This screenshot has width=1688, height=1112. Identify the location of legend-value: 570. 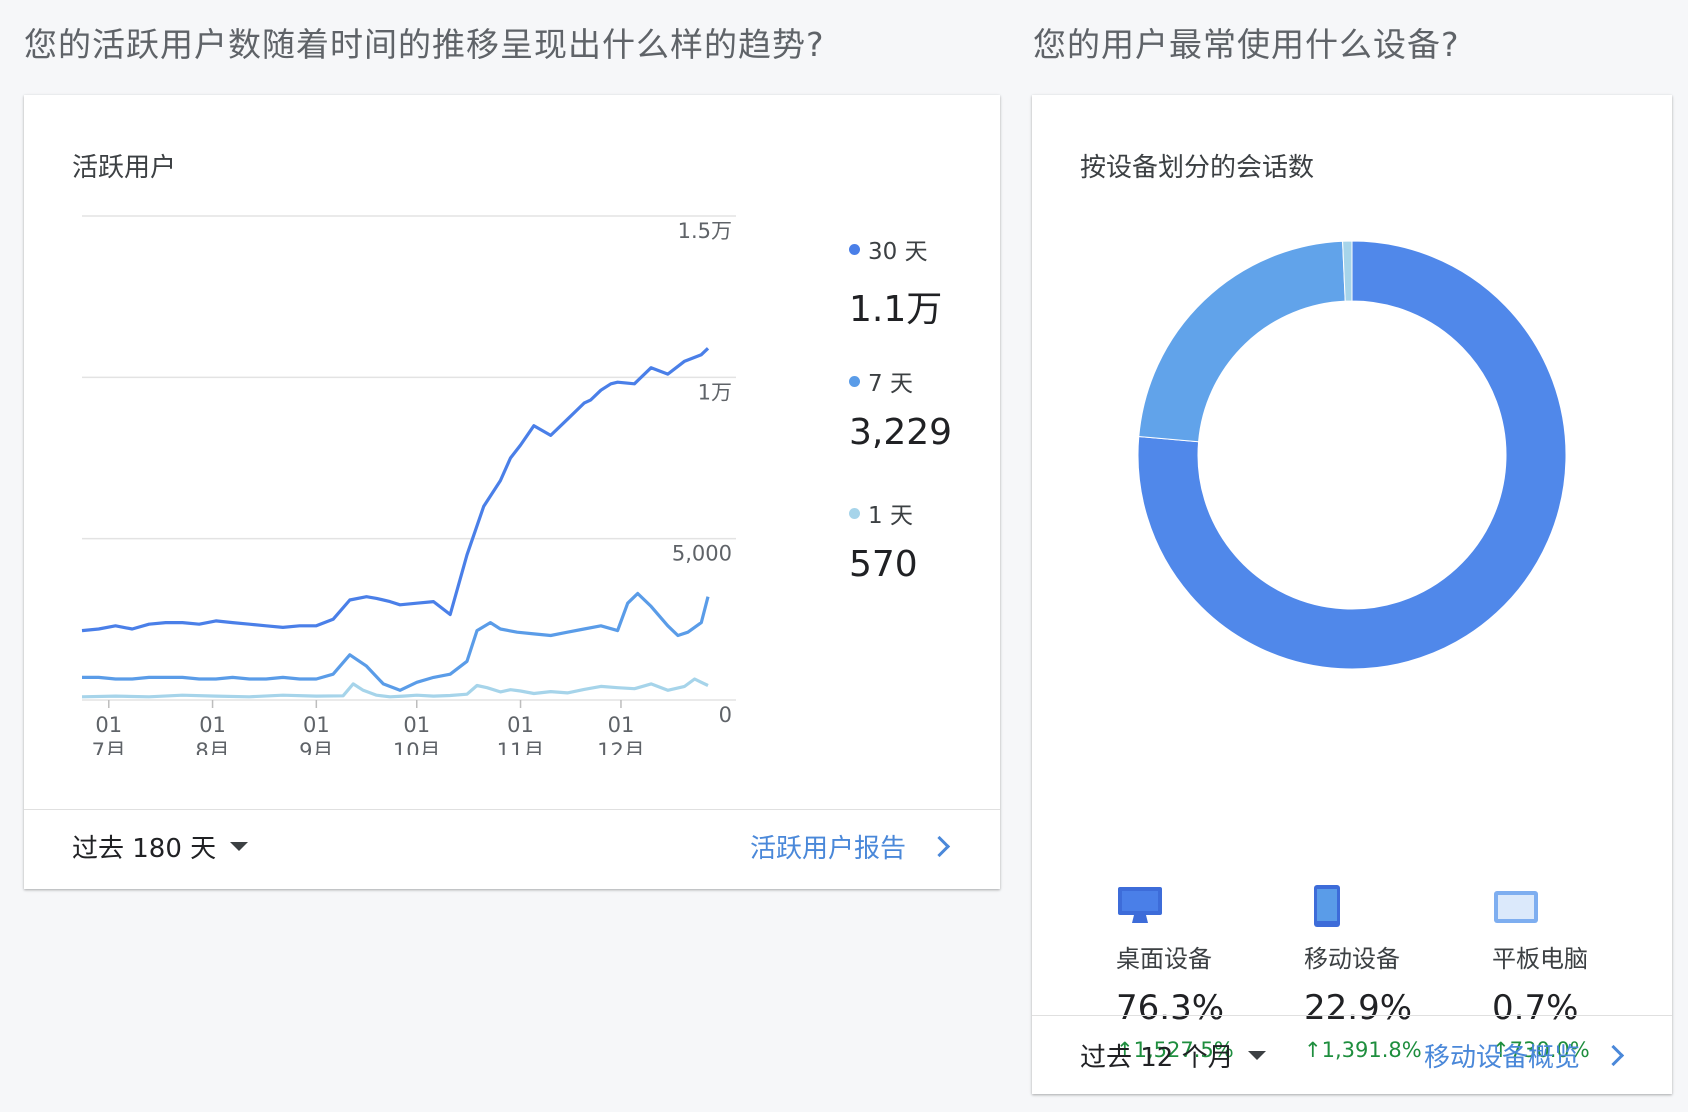
(883, 564).